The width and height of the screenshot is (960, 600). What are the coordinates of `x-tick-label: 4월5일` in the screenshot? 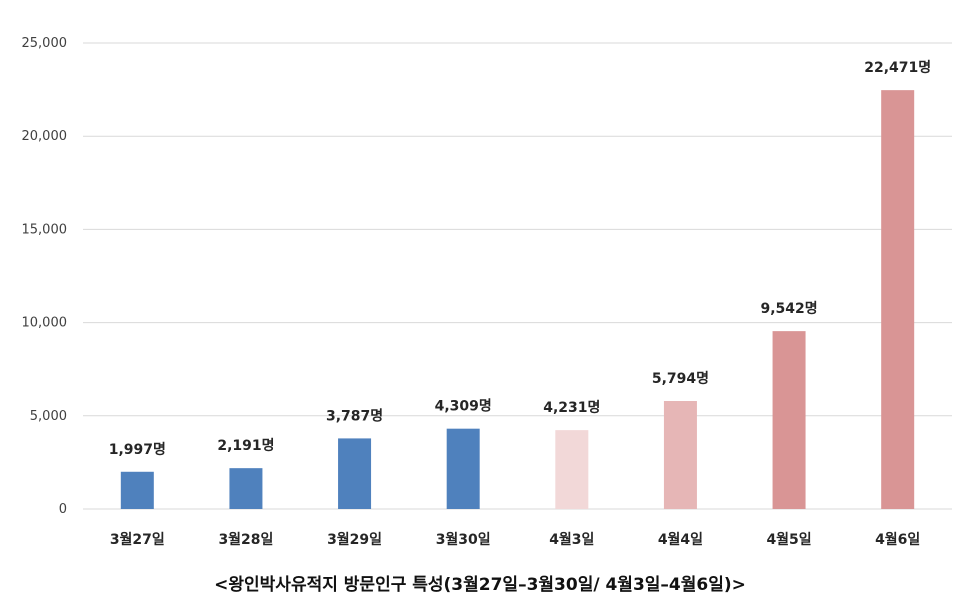 It's located at (788, 539).